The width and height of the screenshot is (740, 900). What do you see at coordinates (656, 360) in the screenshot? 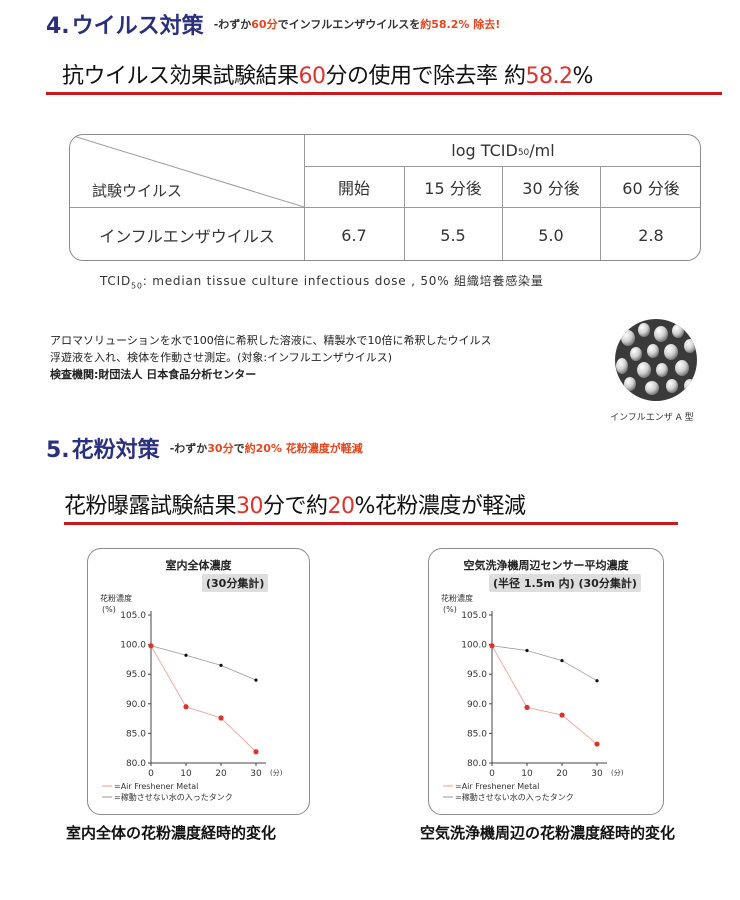
I see `influenza-virus-image` at bounding box center [656, 360].